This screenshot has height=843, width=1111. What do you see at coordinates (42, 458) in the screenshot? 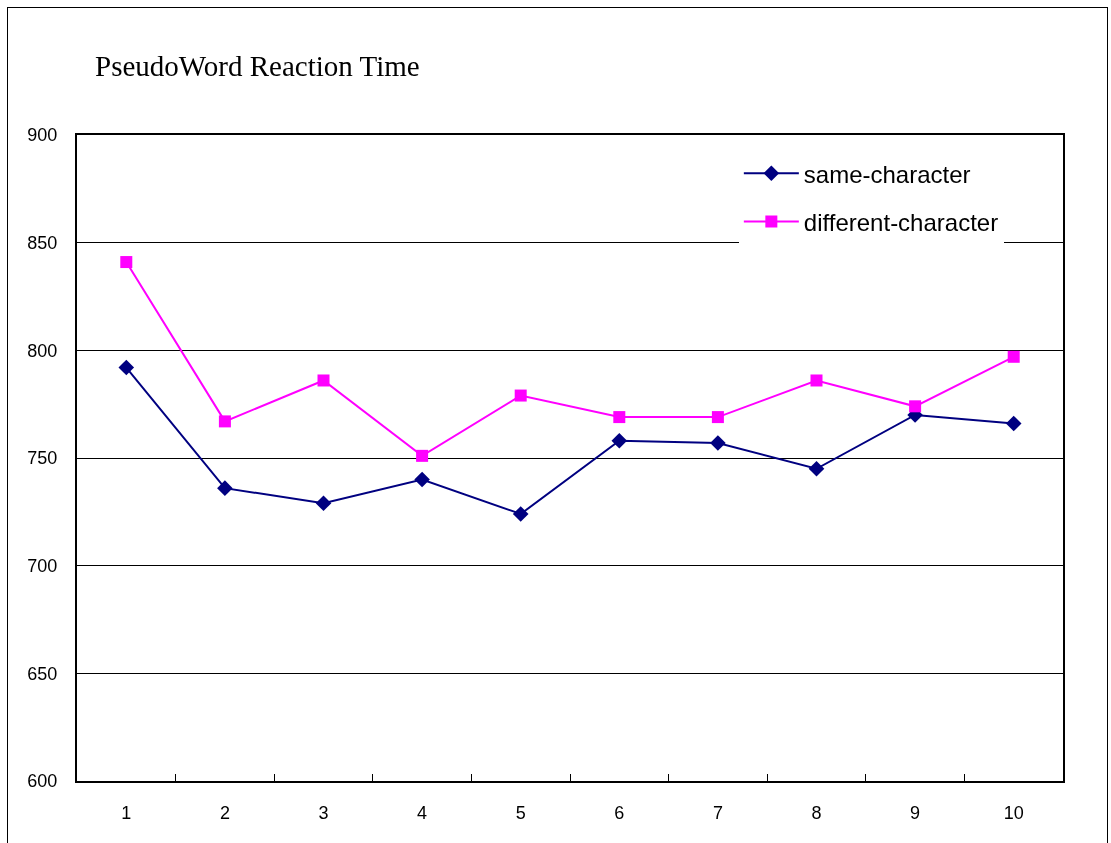
I see `y-tick-label: 750` at bounding box center [42, 458].